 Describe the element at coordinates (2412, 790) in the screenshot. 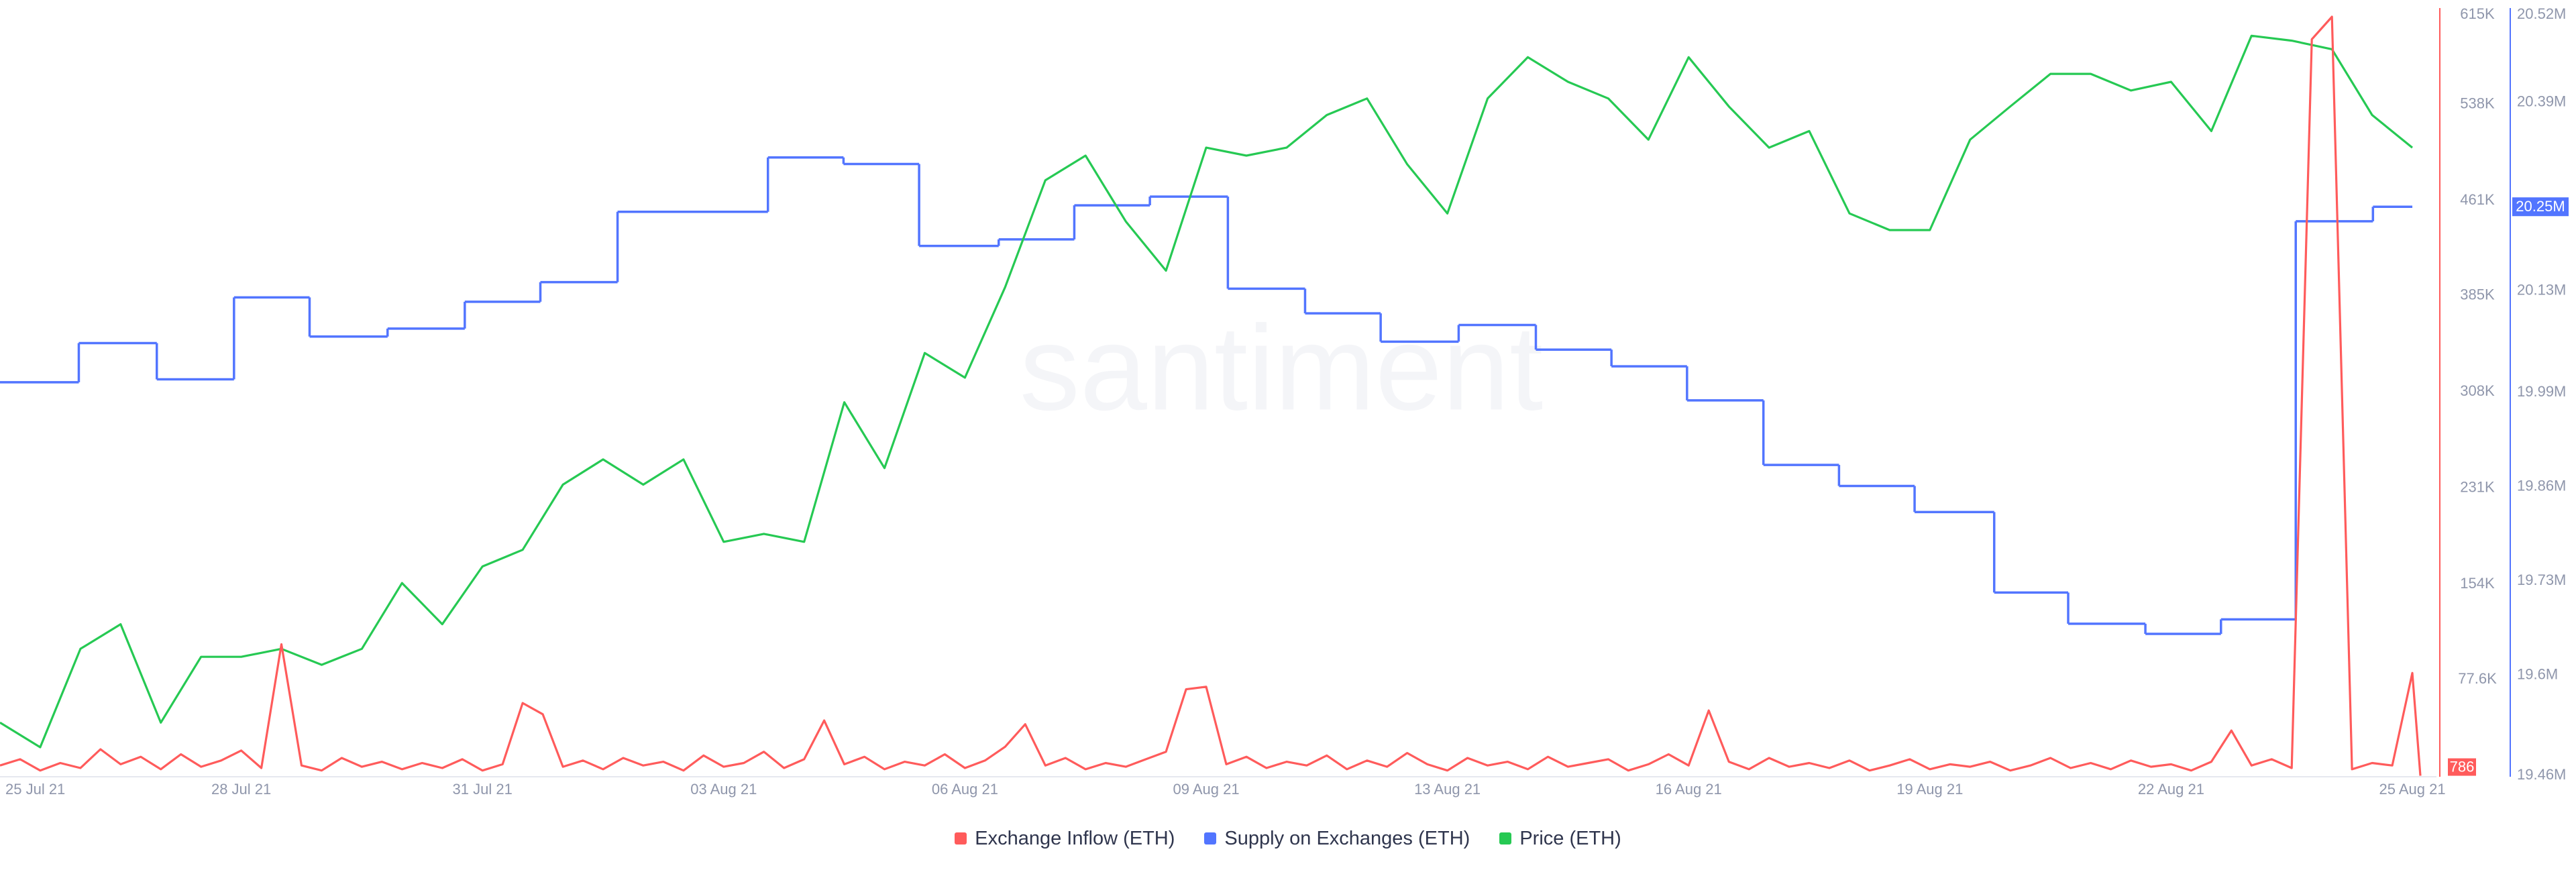

I see `x-tick-label: 25 Aug 21` at that location.